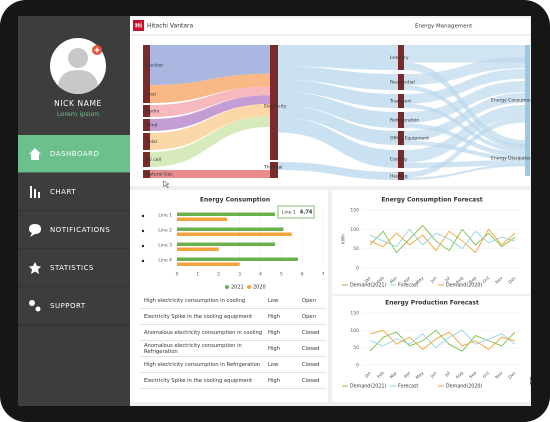 The width and height of the screenshot is (550, 422). Describe the element at coordinates (78, 82) in the screenshot. I see `avatar-body` at that location.